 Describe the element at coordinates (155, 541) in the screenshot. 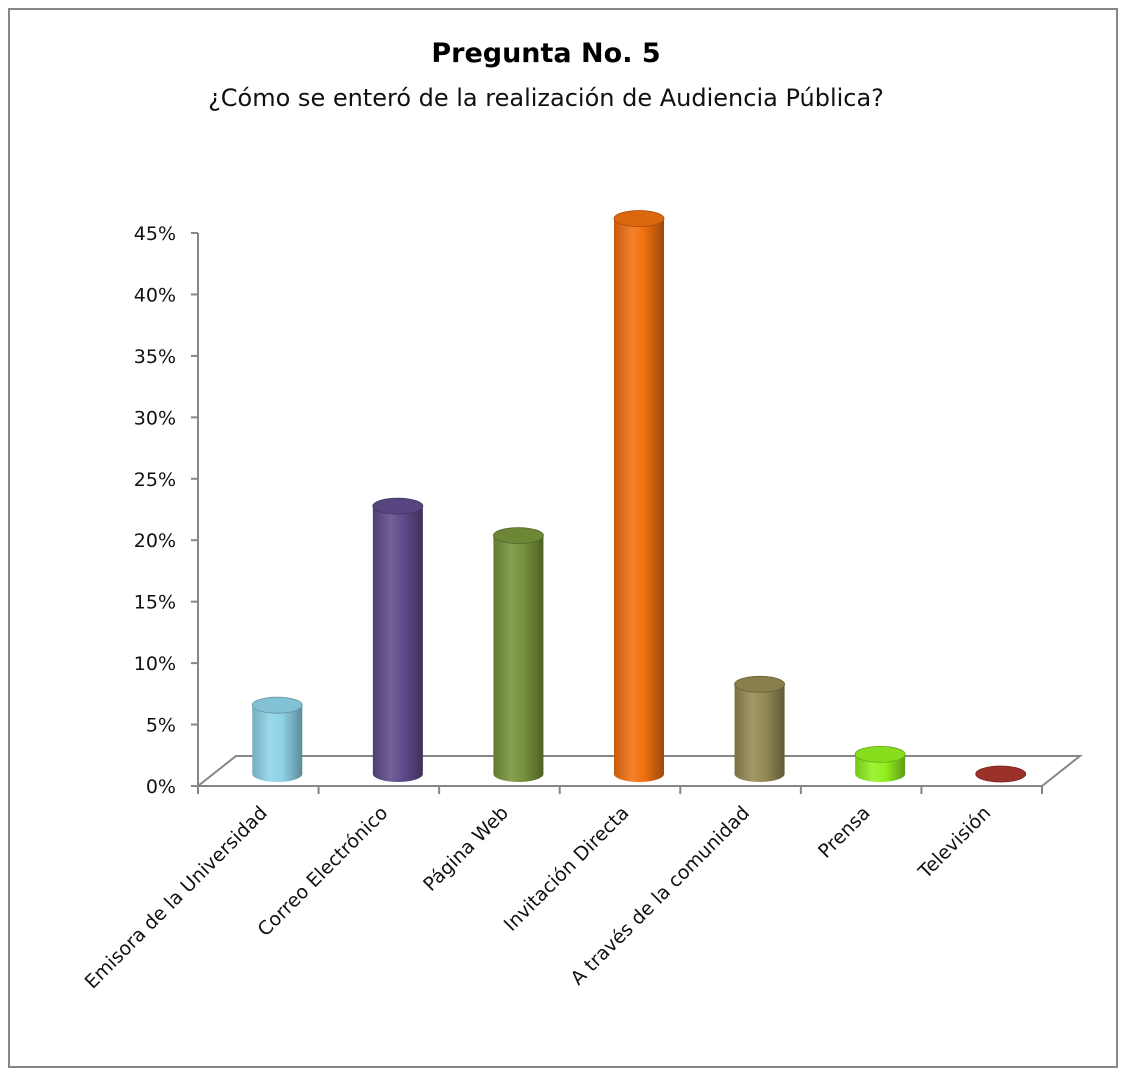

I see `y-tick-label: 20%` at that location.